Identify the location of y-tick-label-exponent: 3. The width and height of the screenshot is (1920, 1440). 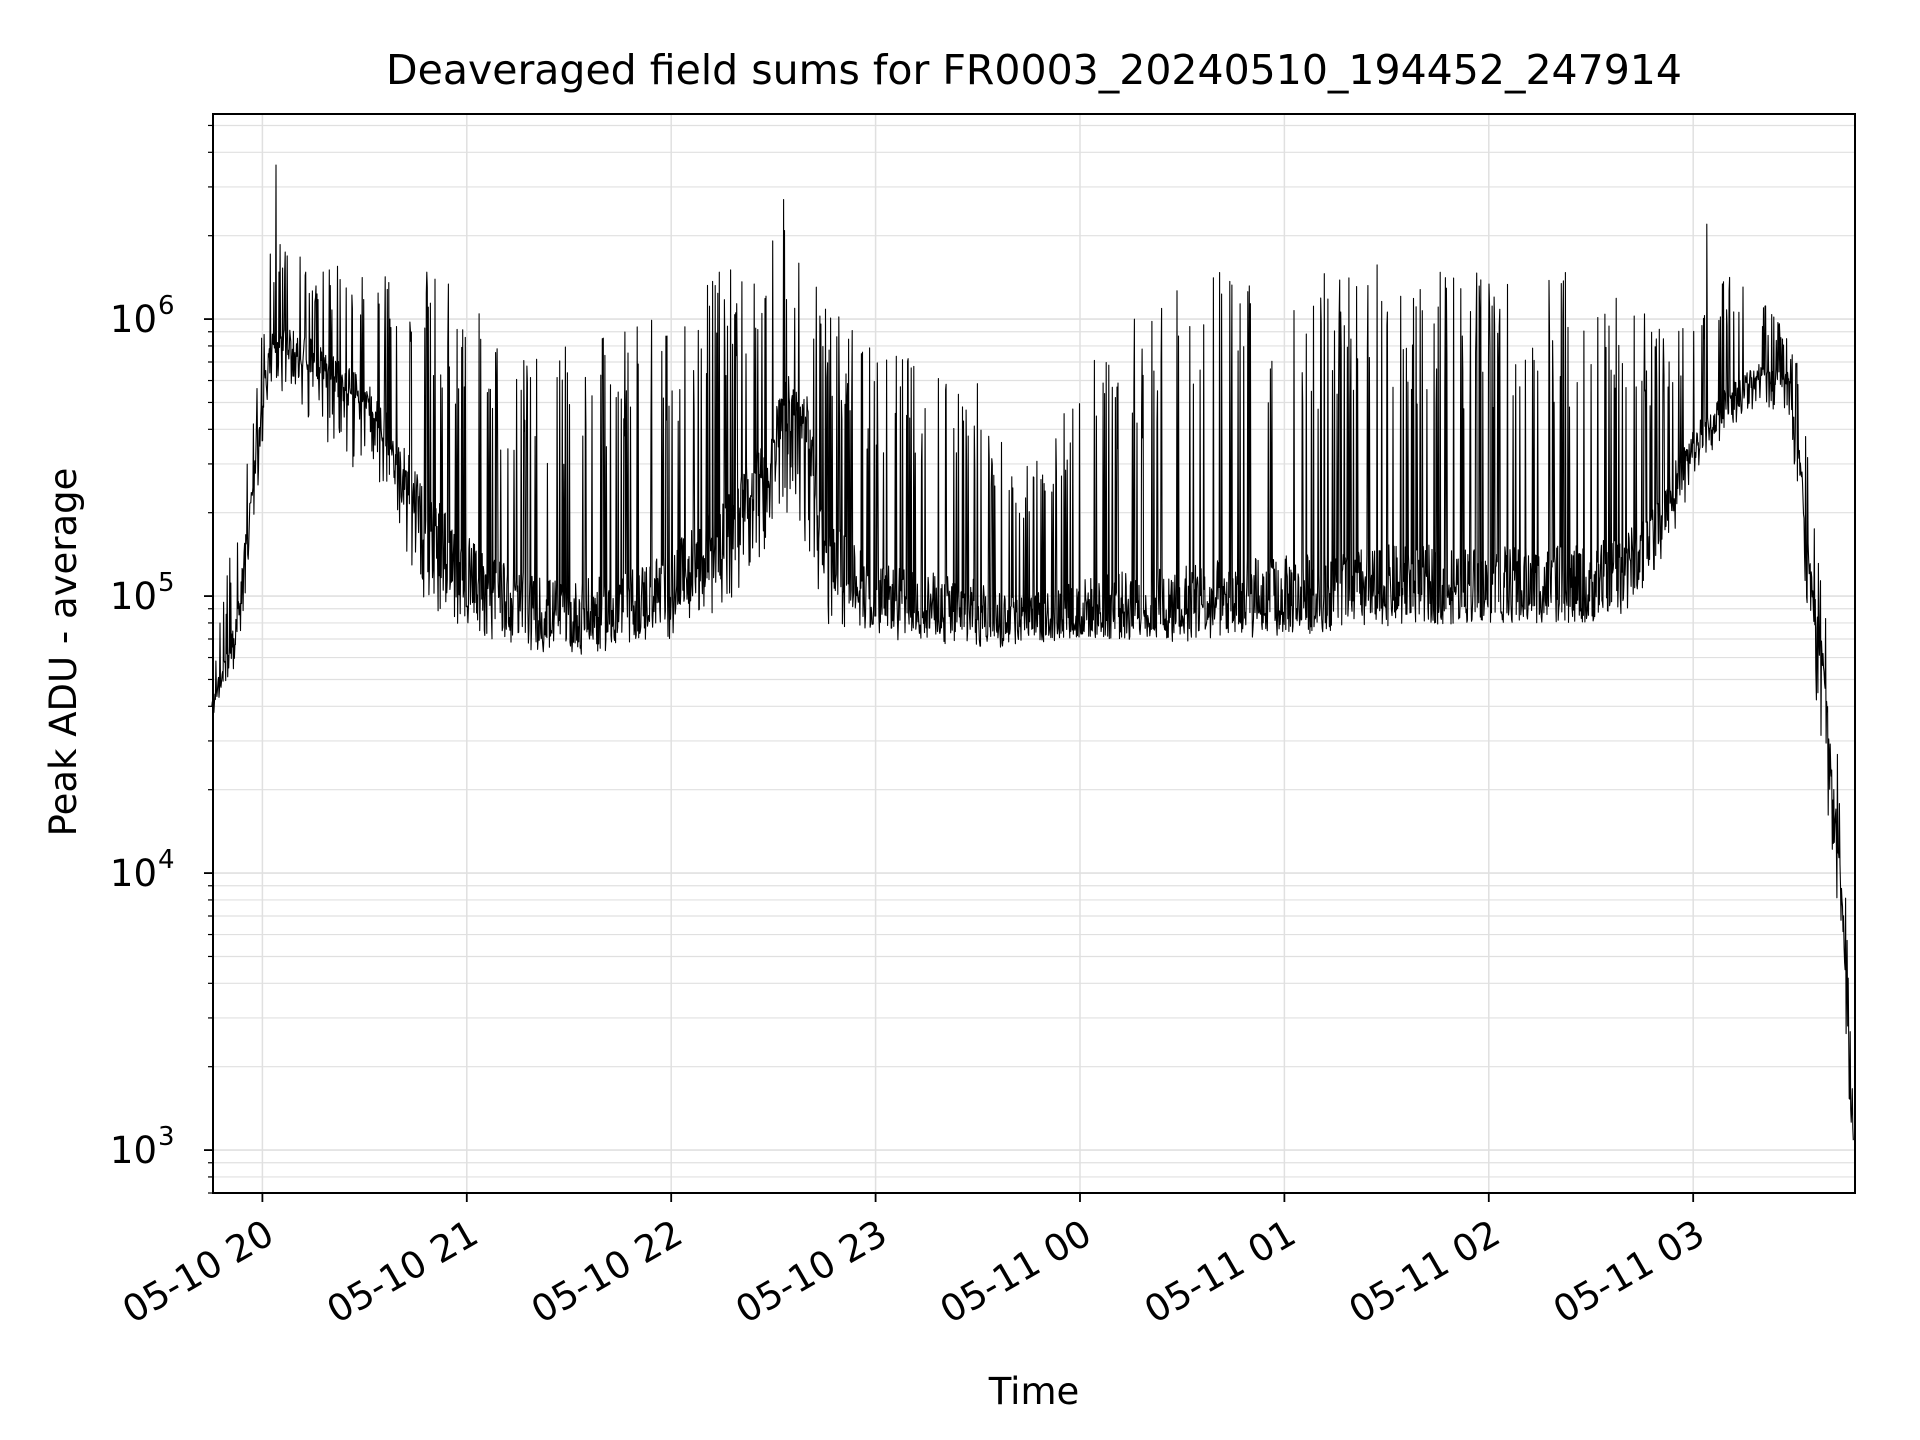
(166, 1137).